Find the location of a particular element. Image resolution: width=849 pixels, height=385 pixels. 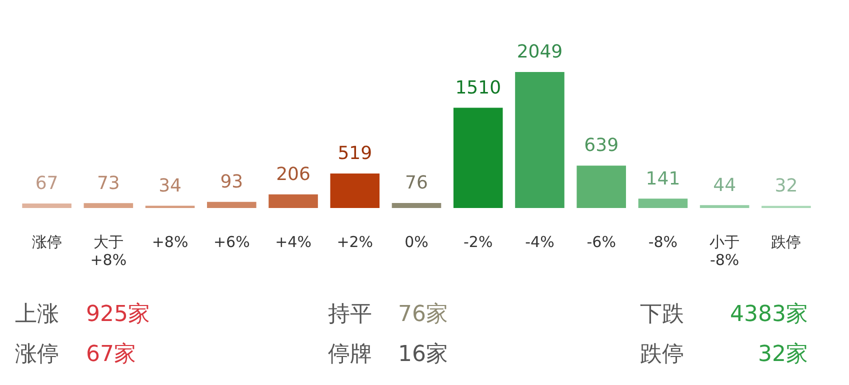

text: 925家 is located at coordinates (118, 315).